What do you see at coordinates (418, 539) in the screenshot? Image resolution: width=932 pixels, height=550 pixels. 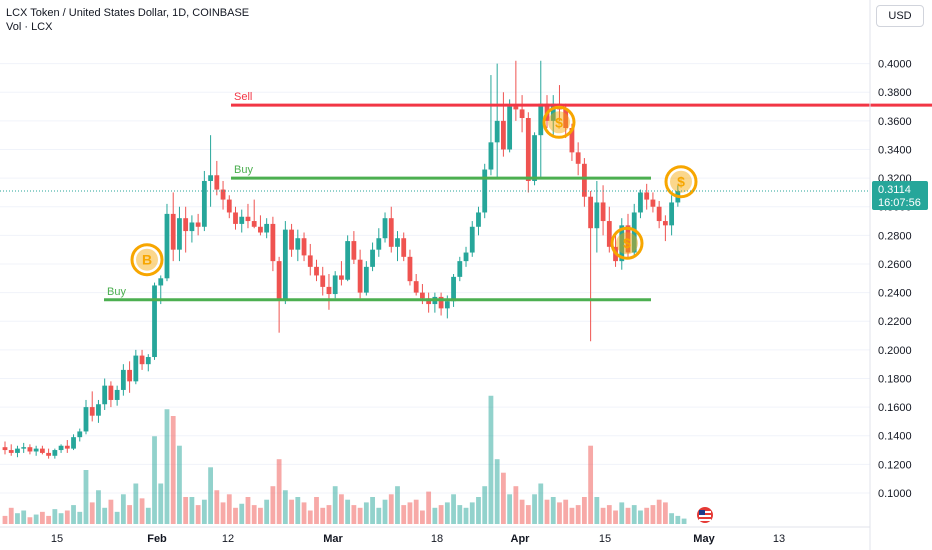 I see `time-axis: 15 Feb 12 Mar 18 Apr 15 May 13` at bounding box center [418, 539].